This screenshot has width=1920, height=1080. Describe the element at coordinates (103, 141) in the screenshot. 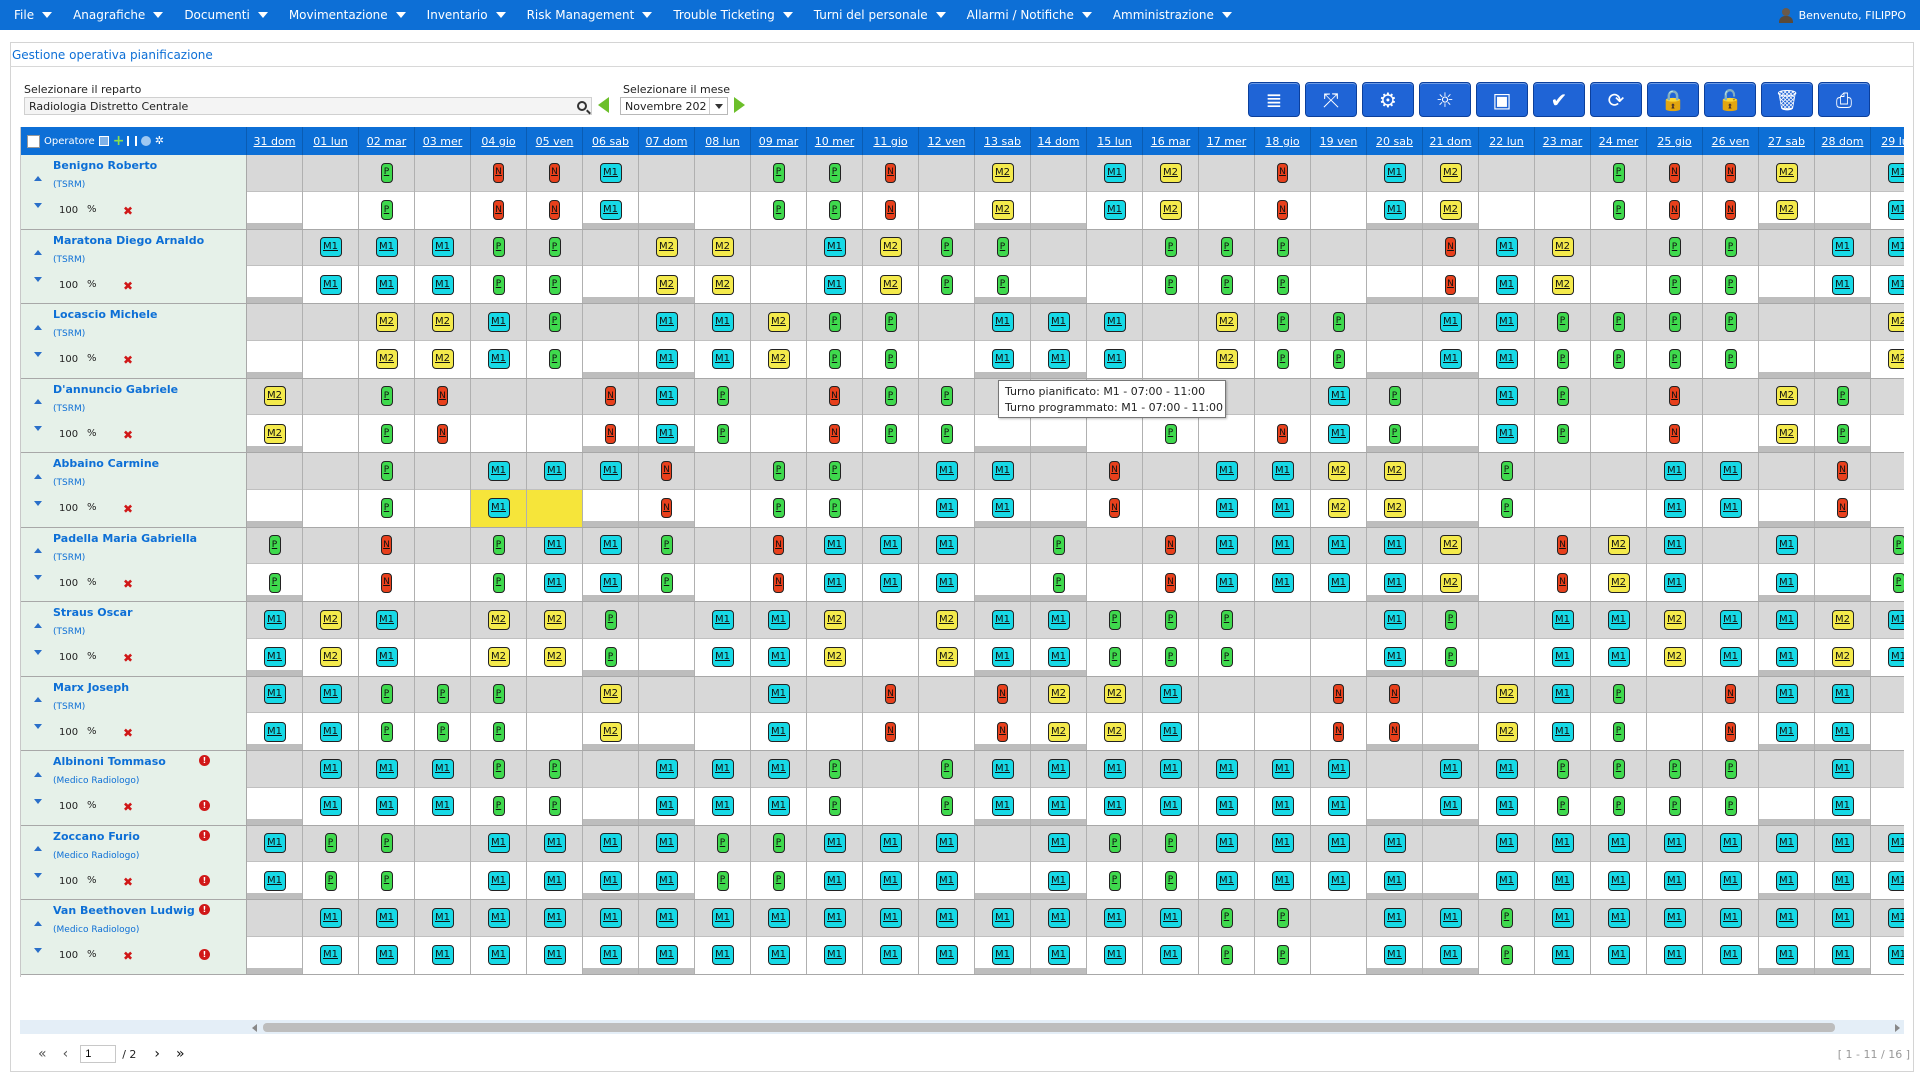

I see `filter-icon` at that location.